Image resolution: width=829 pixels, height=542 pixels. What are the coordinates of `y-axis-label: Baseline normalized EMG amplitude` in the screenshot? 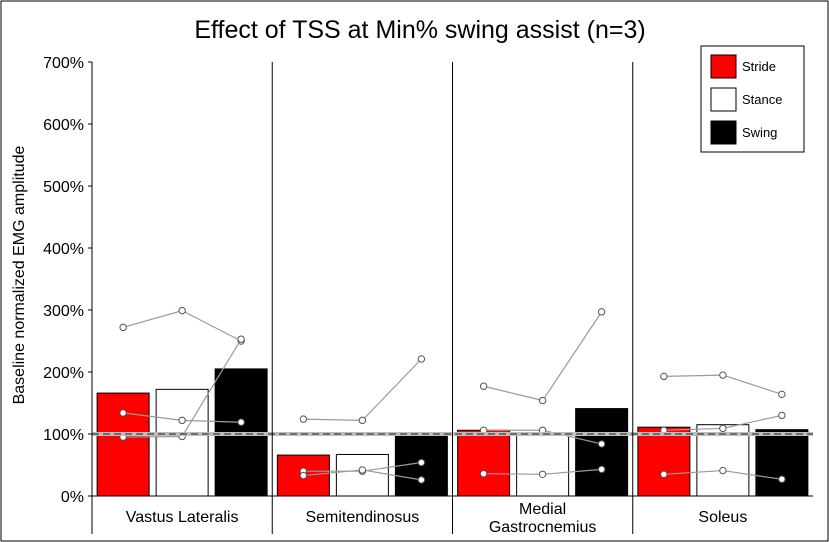 It's located at (19, 275).